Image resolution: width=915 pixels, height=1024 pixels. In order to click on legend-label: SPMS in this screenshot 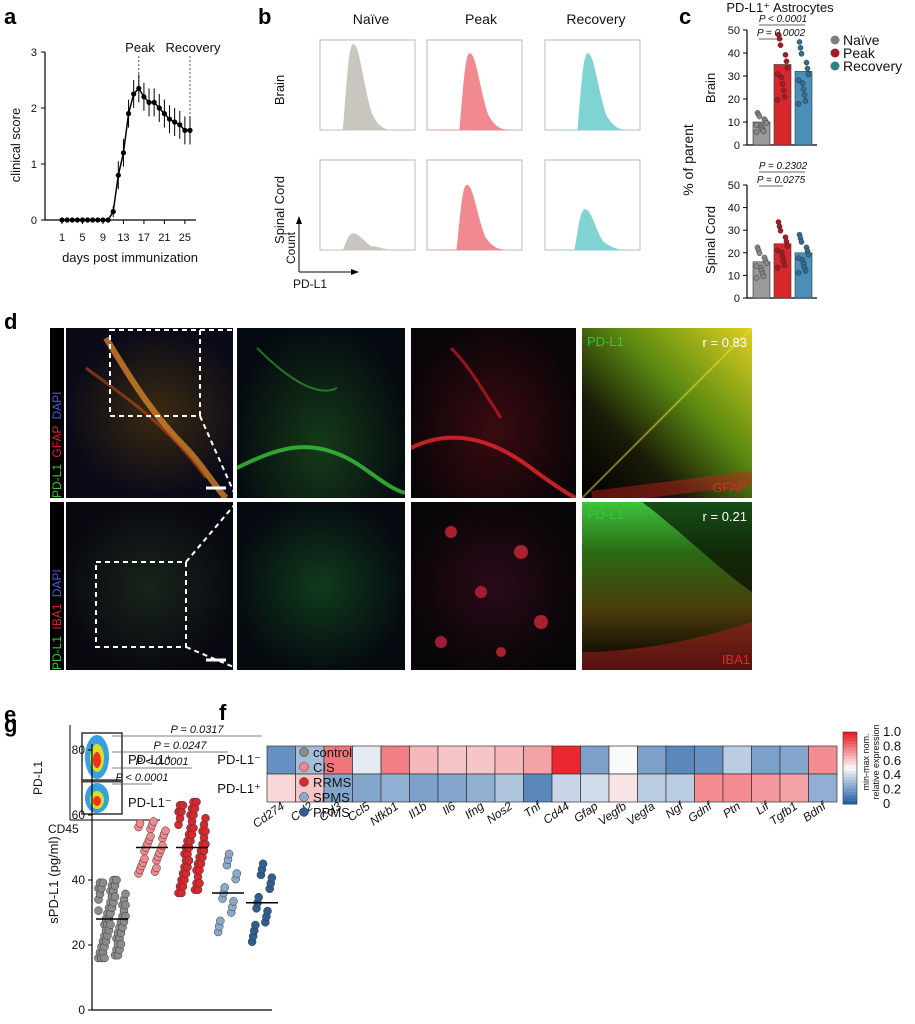, I will do `click(331, 797)`.